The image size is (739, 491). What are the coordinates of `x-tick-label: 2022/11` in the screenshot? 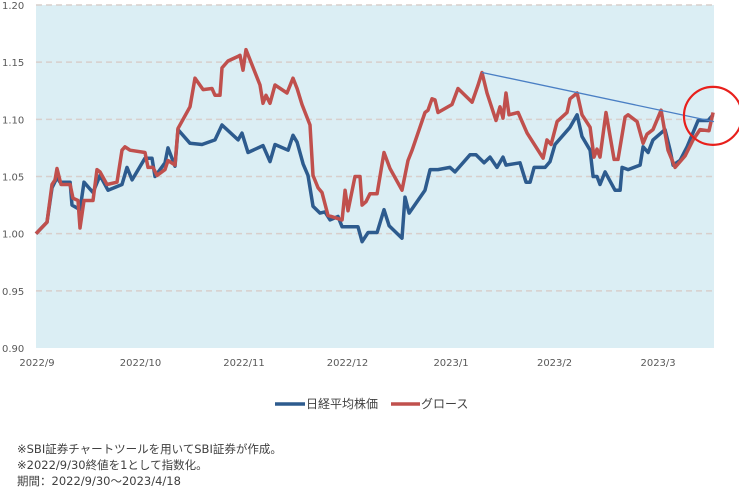 It's located at (244, 363).